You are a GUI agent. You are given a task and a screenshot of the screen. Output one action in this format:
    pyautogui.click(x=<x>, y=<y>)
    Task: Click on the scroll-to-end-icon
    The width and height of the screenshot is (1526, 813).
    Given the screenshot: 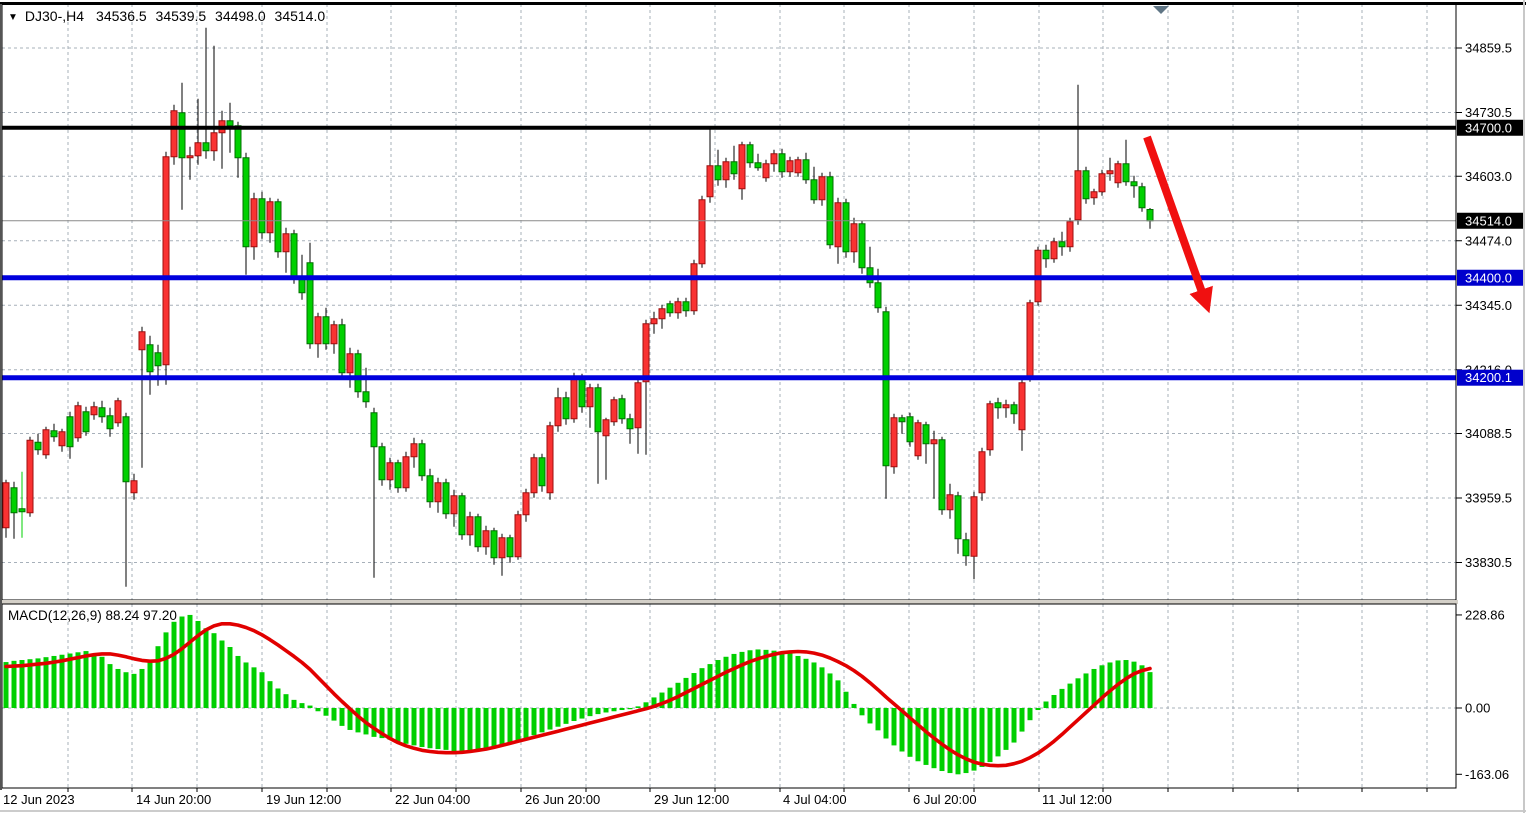 What is the action you would take?
    pyautogui.click(x=1161, y=10)
    